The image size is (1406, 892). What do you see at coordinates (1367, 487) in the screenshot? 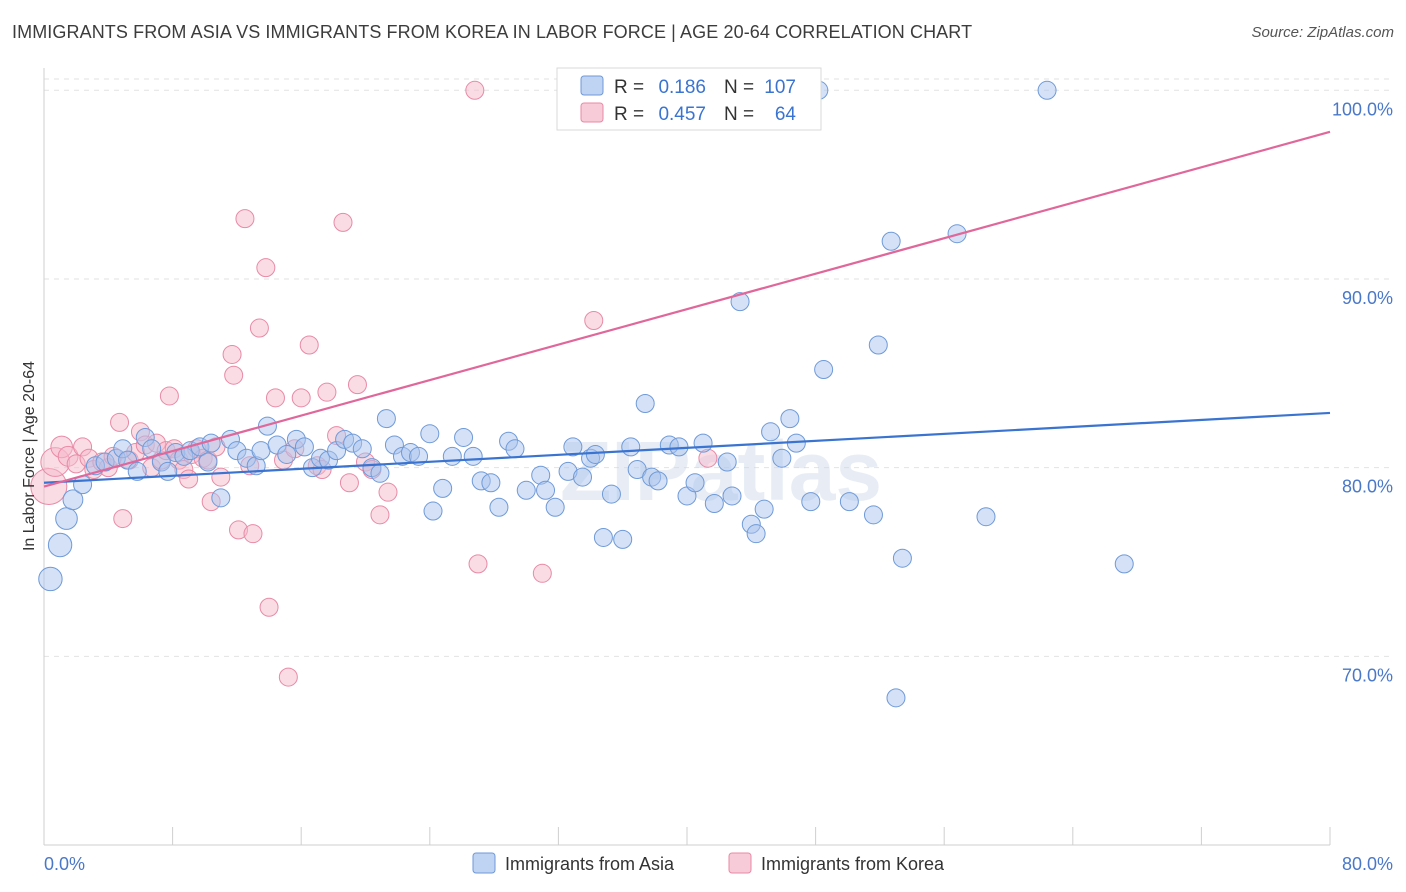
I see `y-tick-label: 80.0%` at bounding box center [1367, 487].